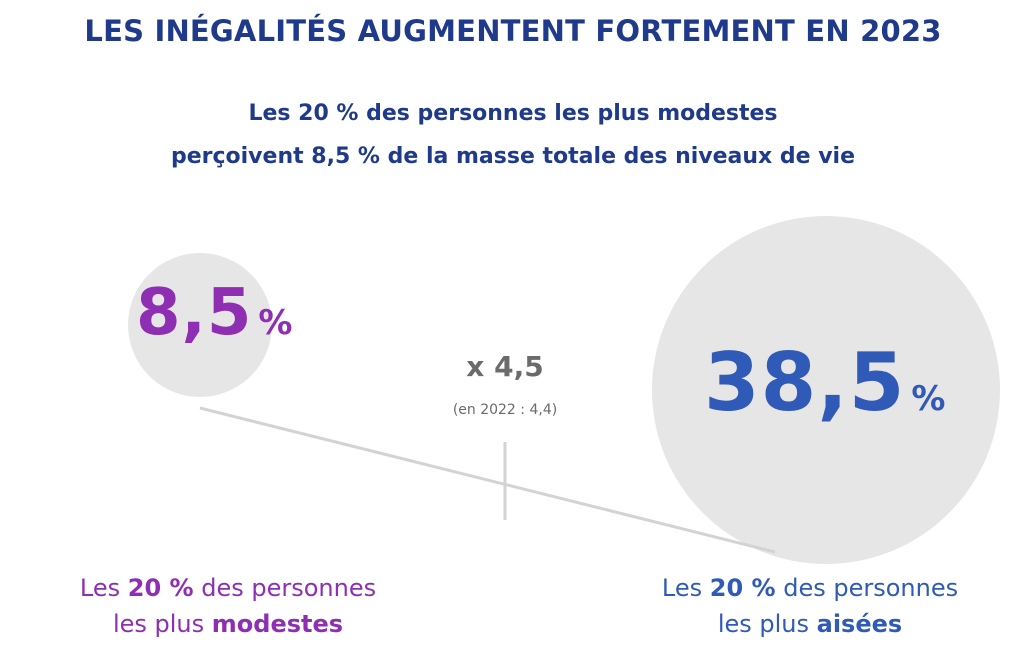 Image resolution: width=1026 pixels, height=666 pixels. Describe the element at coordinates (505, 410) in the screenshot. I see `ratio-note: (en 2022 : 4,4)` at that location.